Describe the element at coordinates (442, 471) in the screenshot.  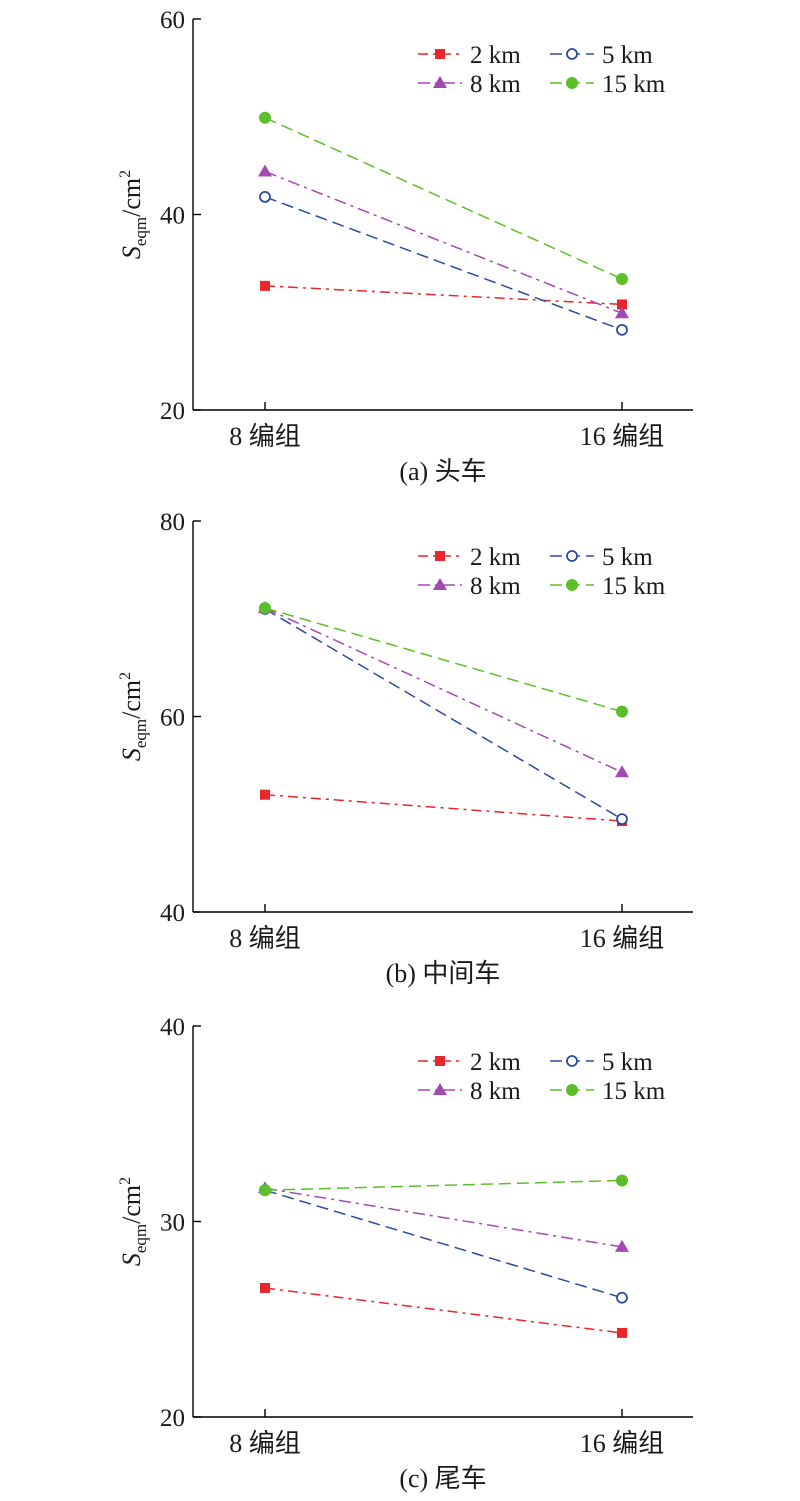
I see `panel-caption: (a) 头车` at that location.